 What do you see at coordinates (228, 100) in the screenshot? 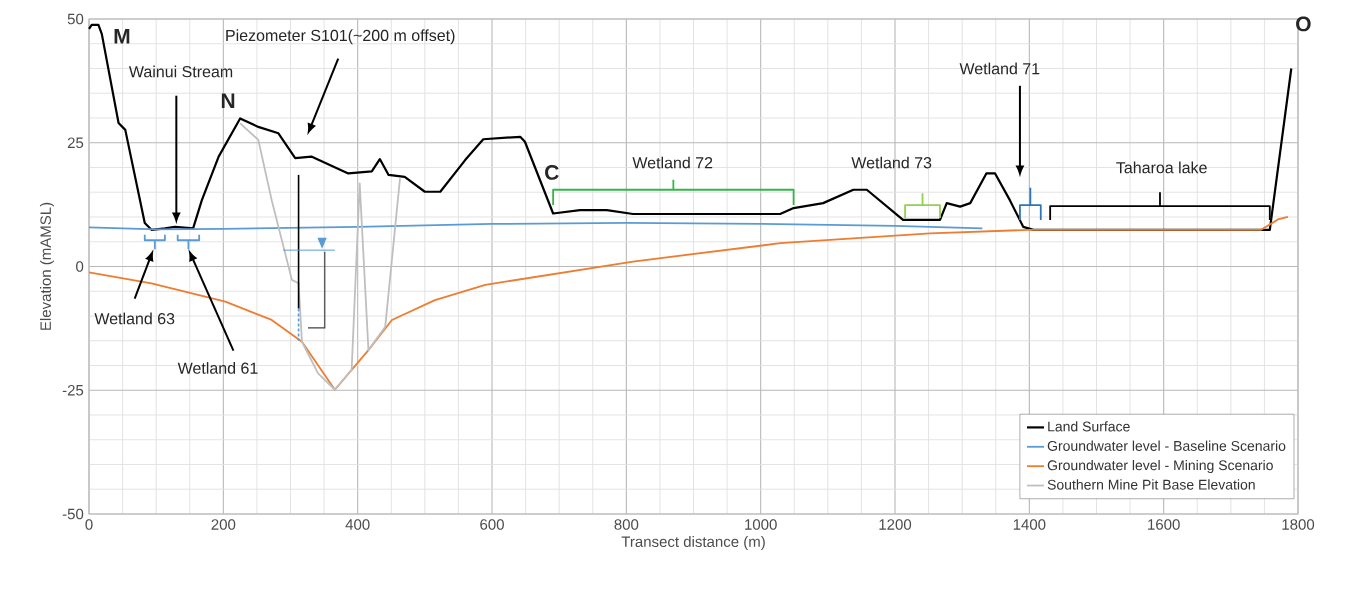
I see `annotation: N` at bounding box center [228, 100].